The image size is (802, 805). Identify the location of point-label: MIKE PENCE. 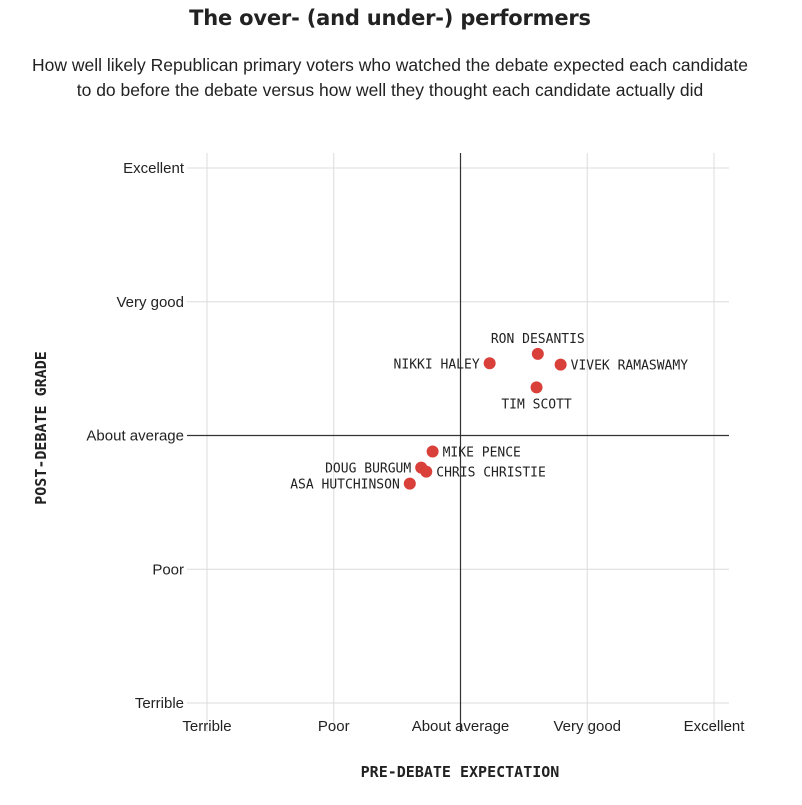
(482, 453).